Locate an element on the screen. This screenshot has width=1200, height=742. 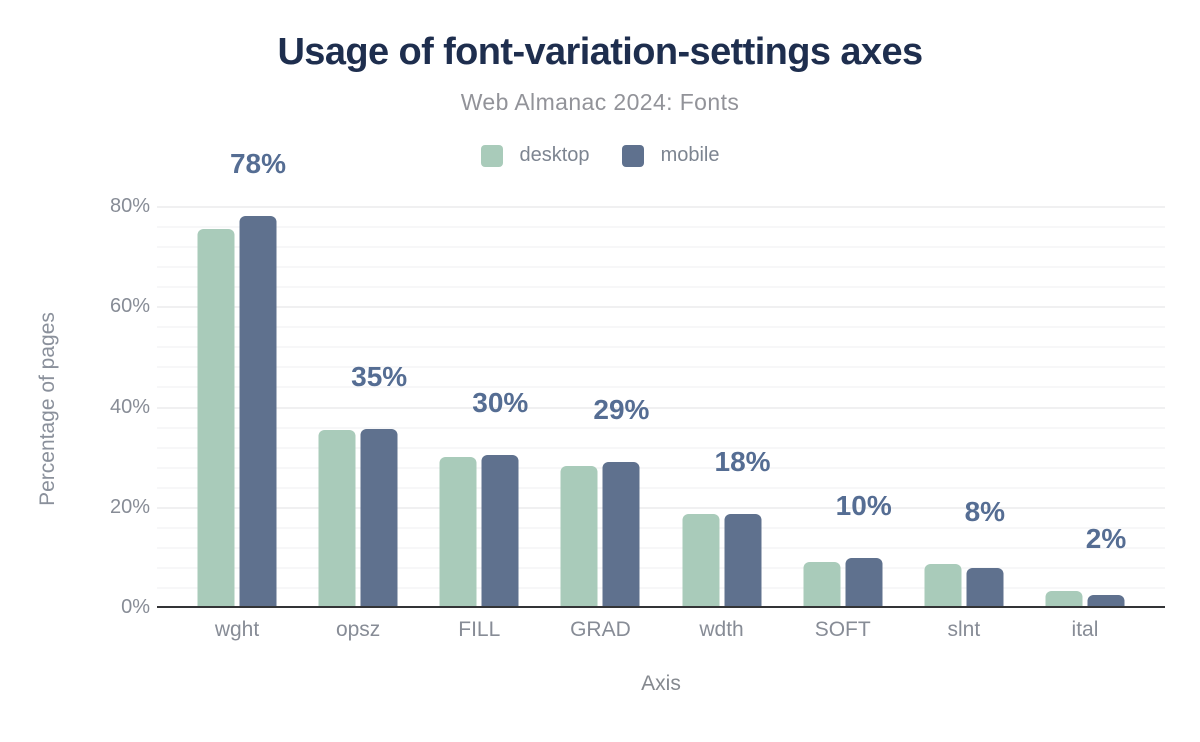
bar-value-label: 78% is located at coordinates (258, 163).